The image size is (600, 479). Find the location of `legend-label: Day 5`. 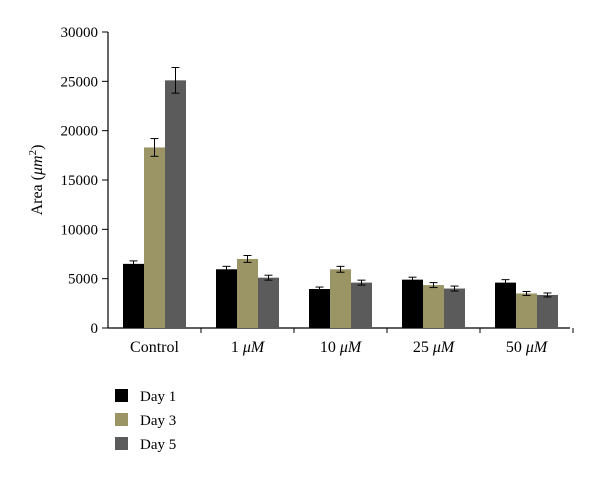

legend-label: Day 5 is located at coordinates (158, 445).